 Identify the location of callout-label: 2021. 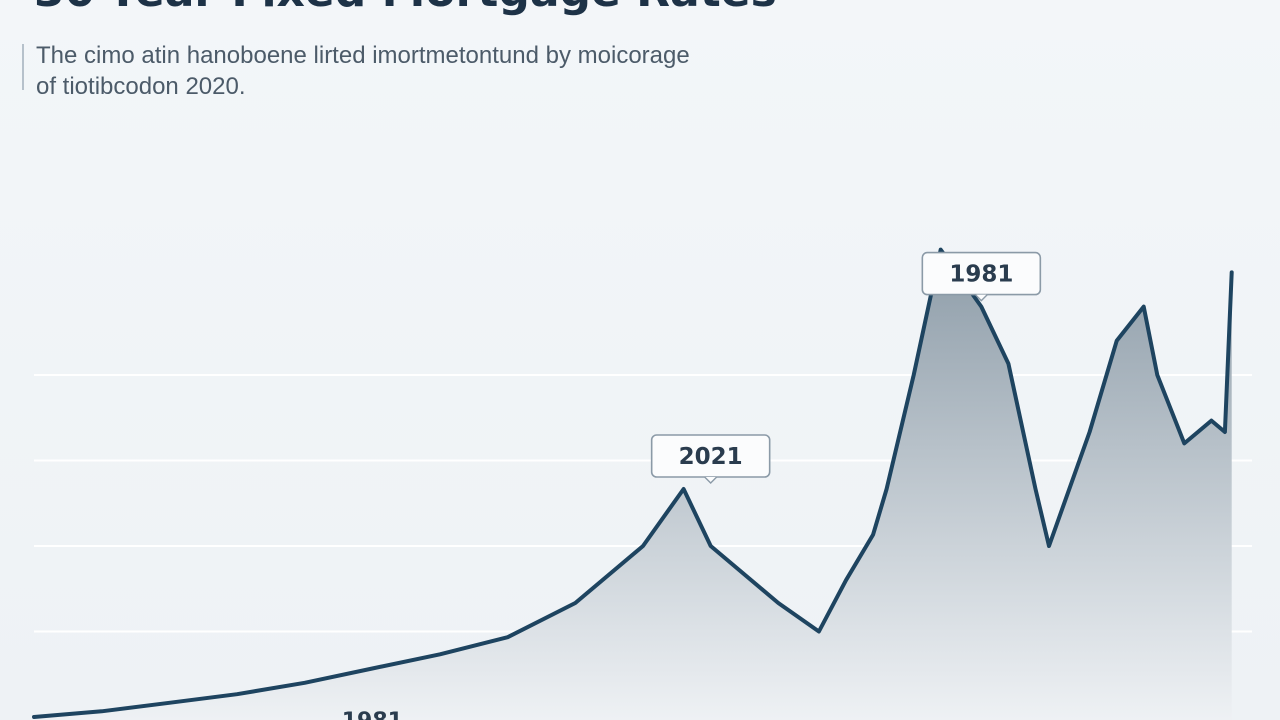
(711, 457).